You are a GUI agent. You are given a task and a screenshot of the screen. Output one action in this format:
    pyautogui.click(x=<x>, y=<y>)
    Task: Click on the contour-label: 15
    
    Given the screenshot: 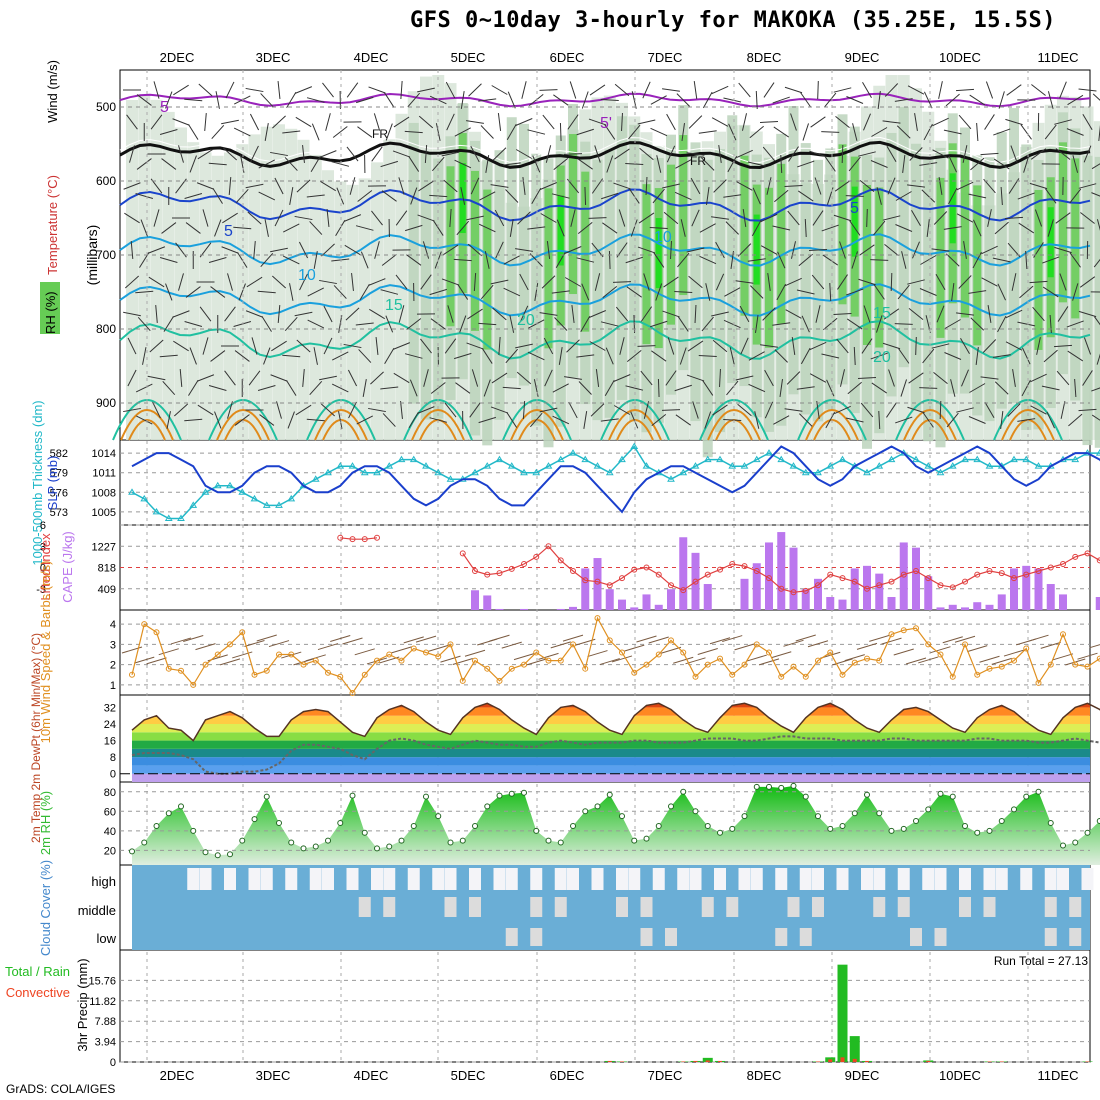 What is the action you would take?
    pyautogui.click(x=882, y=313)
    